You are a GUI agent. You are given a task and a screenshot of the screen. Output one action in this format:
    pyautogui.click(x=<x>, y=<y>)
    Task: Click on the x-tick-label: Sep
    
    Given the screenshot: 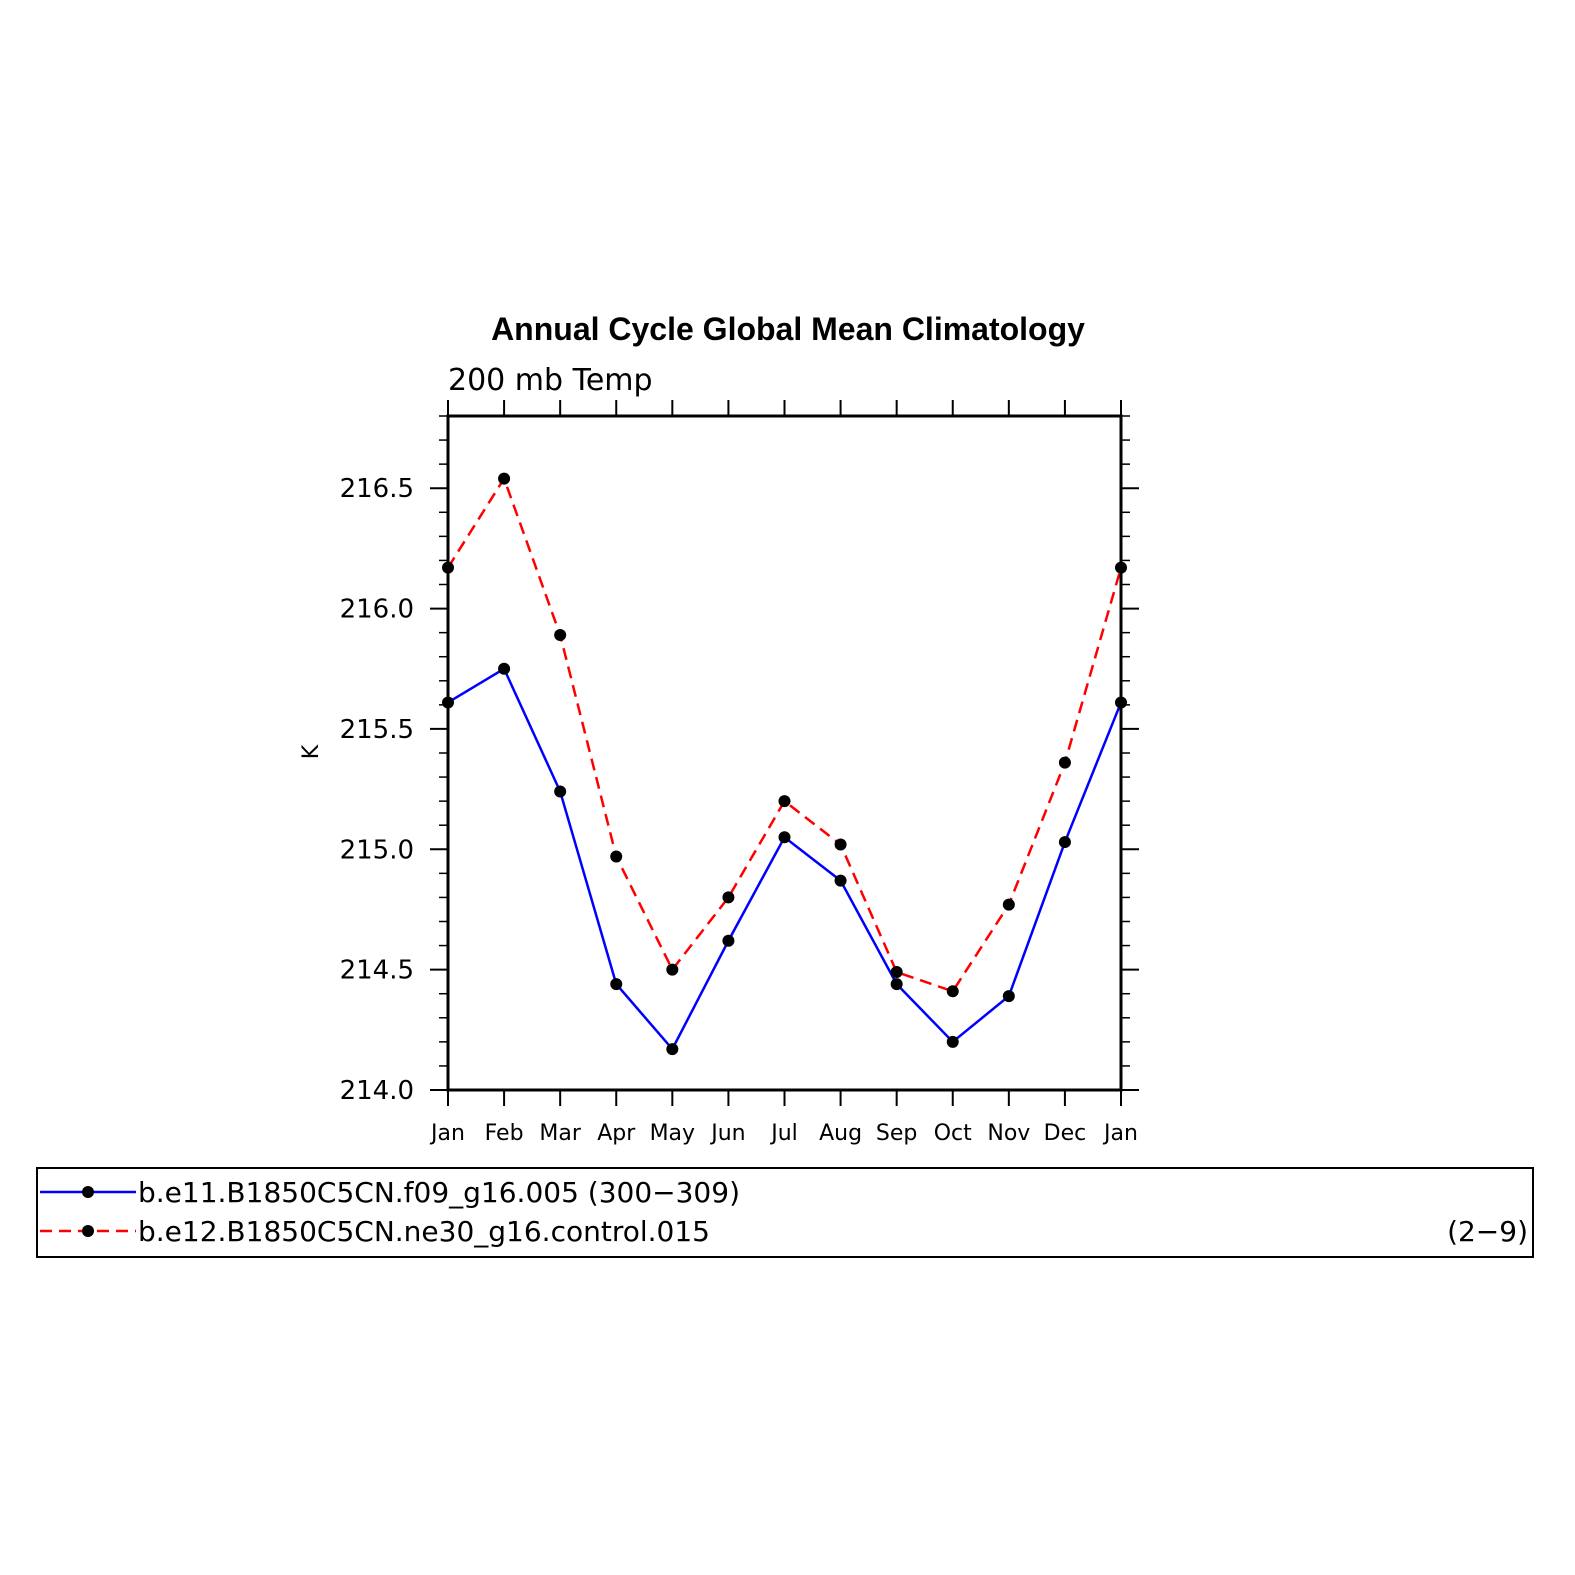 What is the action you would take?
    pyautogui.click(x=896, y=1133)
    